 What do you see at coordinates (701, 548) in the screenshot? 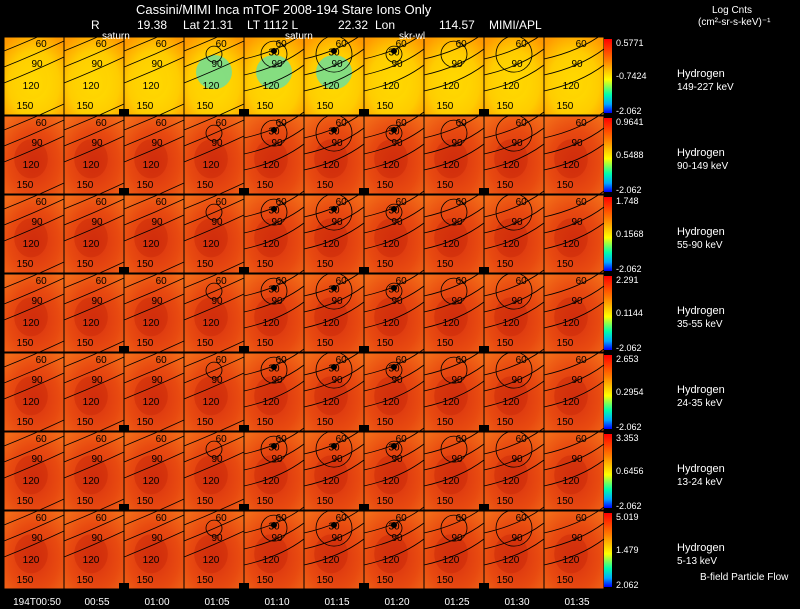
I see `species-label: Hydrogen` at bounding box center [701, 548].